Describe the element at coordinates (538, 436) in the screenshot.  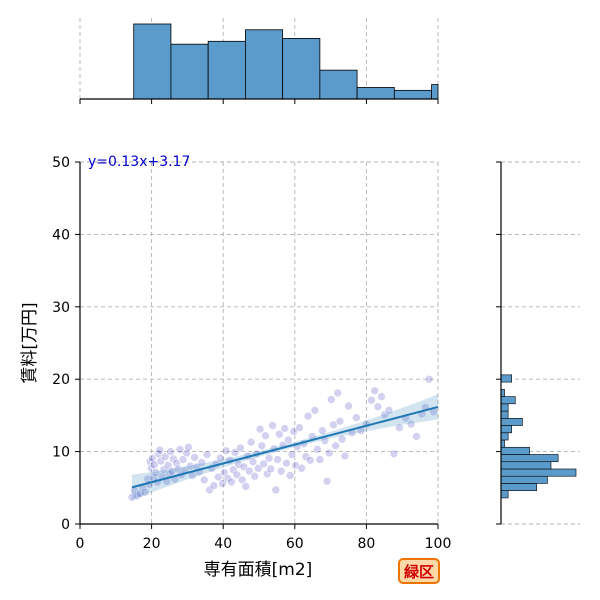
I see `right-marginal-histogram` at that location.